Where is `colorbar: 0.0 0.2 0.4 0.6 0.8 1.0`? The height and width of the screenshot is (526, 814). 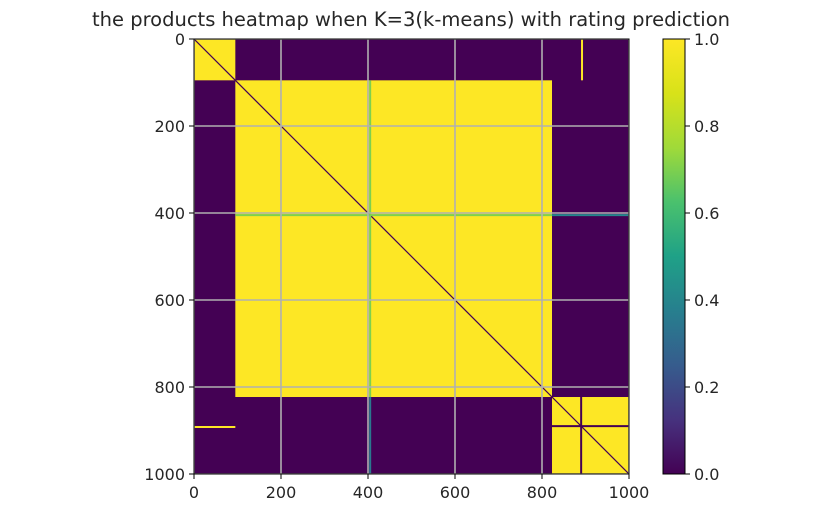
colorbar: 0.0 0.2 0.4 0.6 0.8 1.0 is located at coordinates (690, 257).